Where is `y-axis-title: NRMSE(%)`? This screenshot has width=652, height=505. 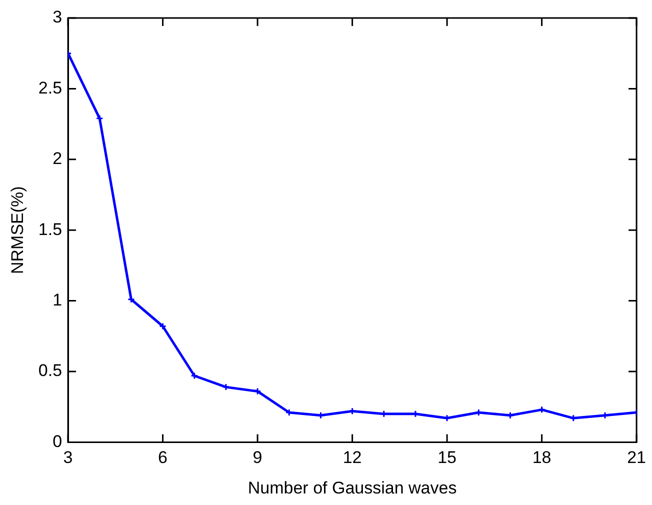
y-axis-title: NRMSE(%) is located at coordinates (17, 230).